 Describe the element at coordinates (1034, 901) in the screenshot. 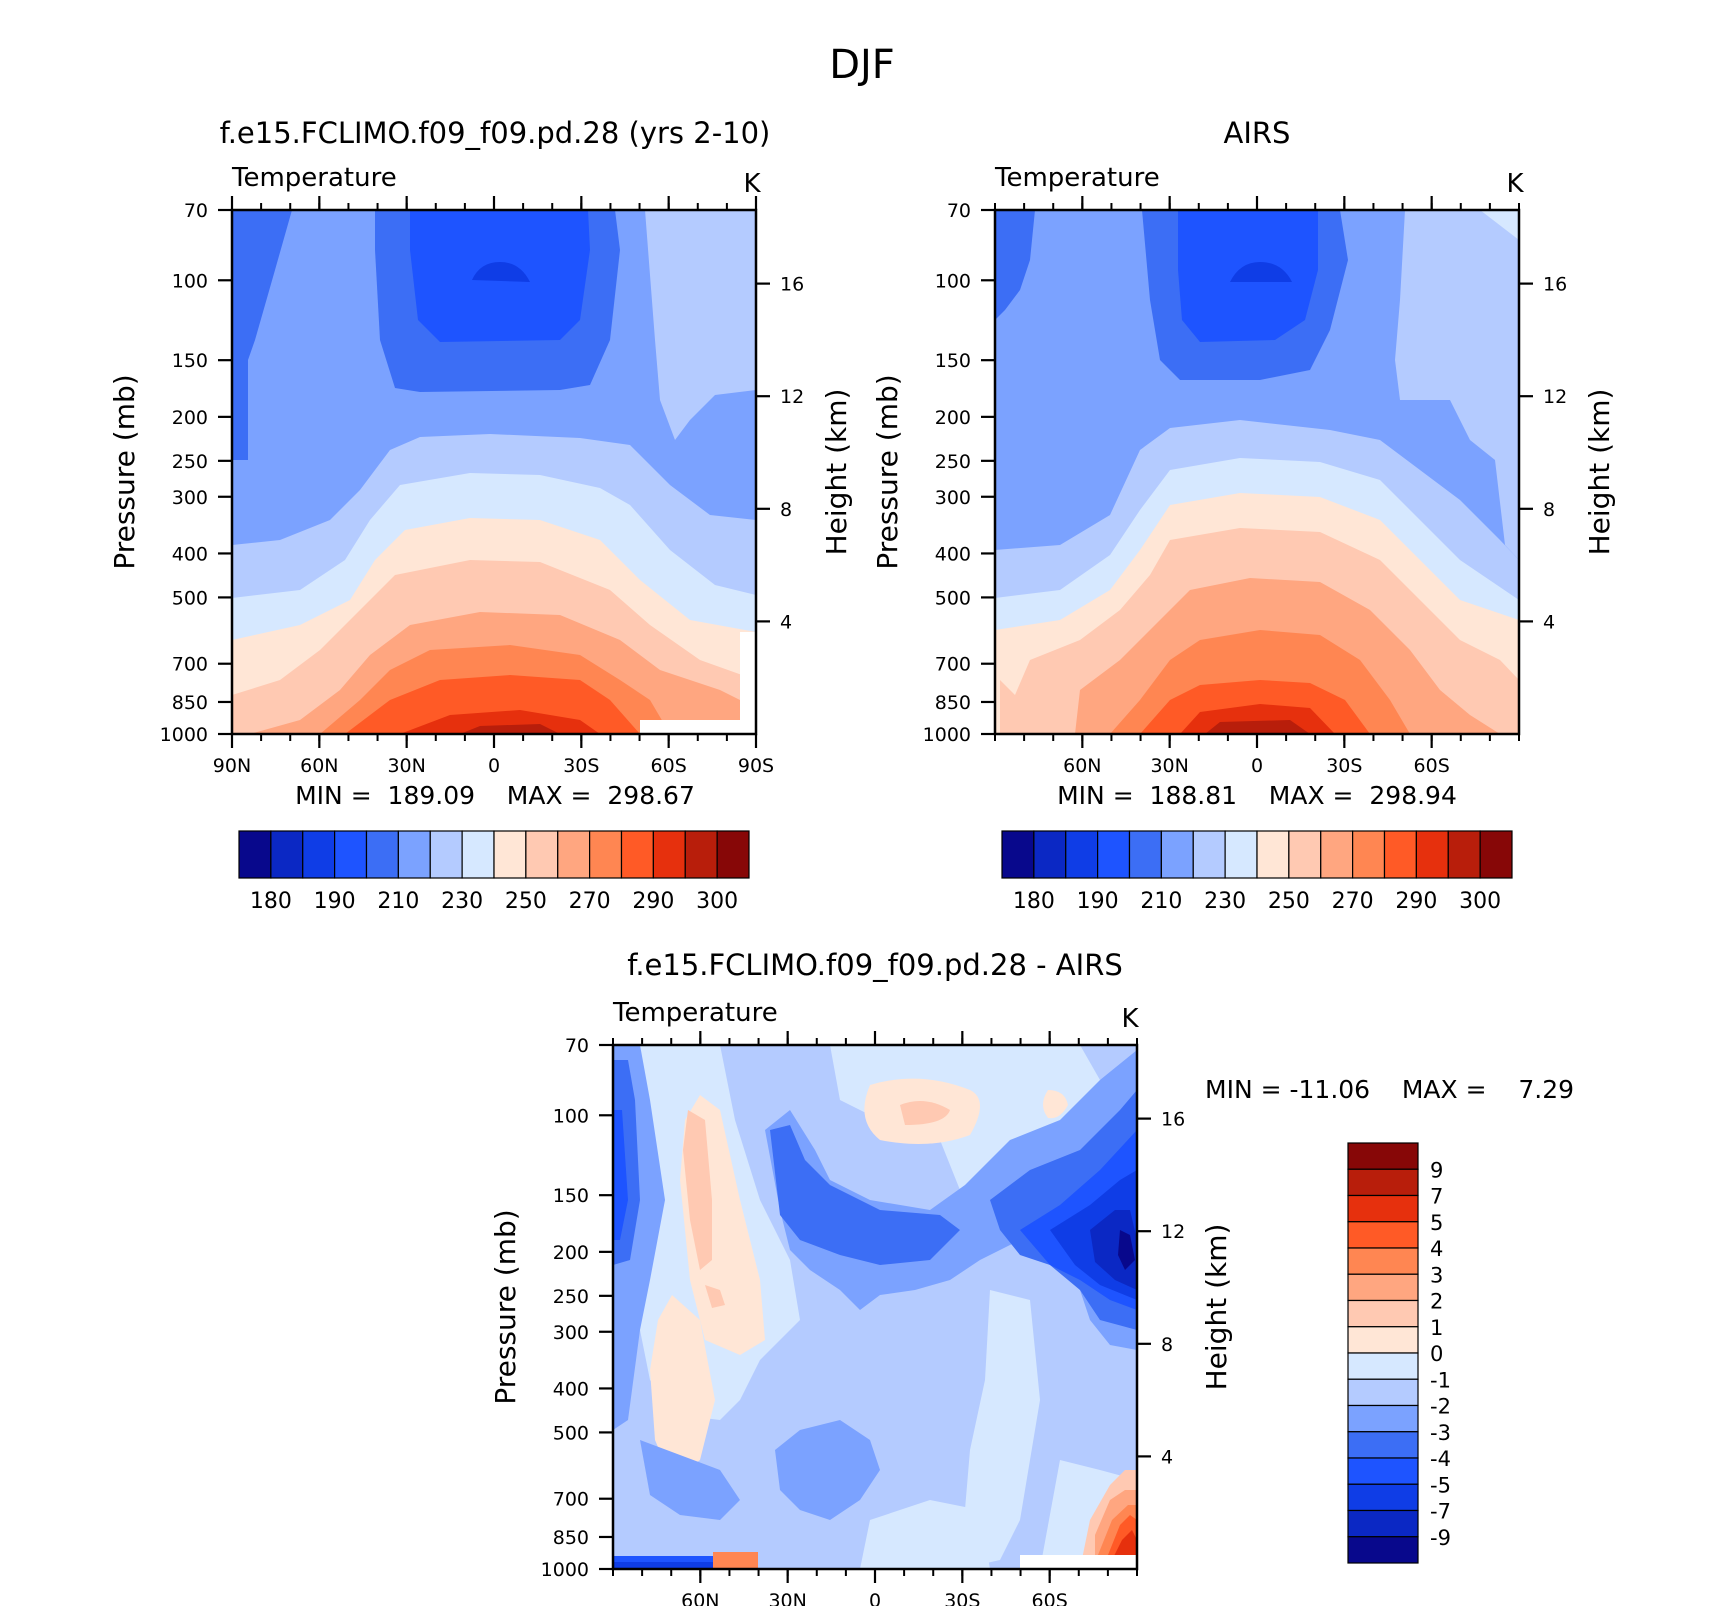

I see `obs-colorbar-label: 180` at that location.